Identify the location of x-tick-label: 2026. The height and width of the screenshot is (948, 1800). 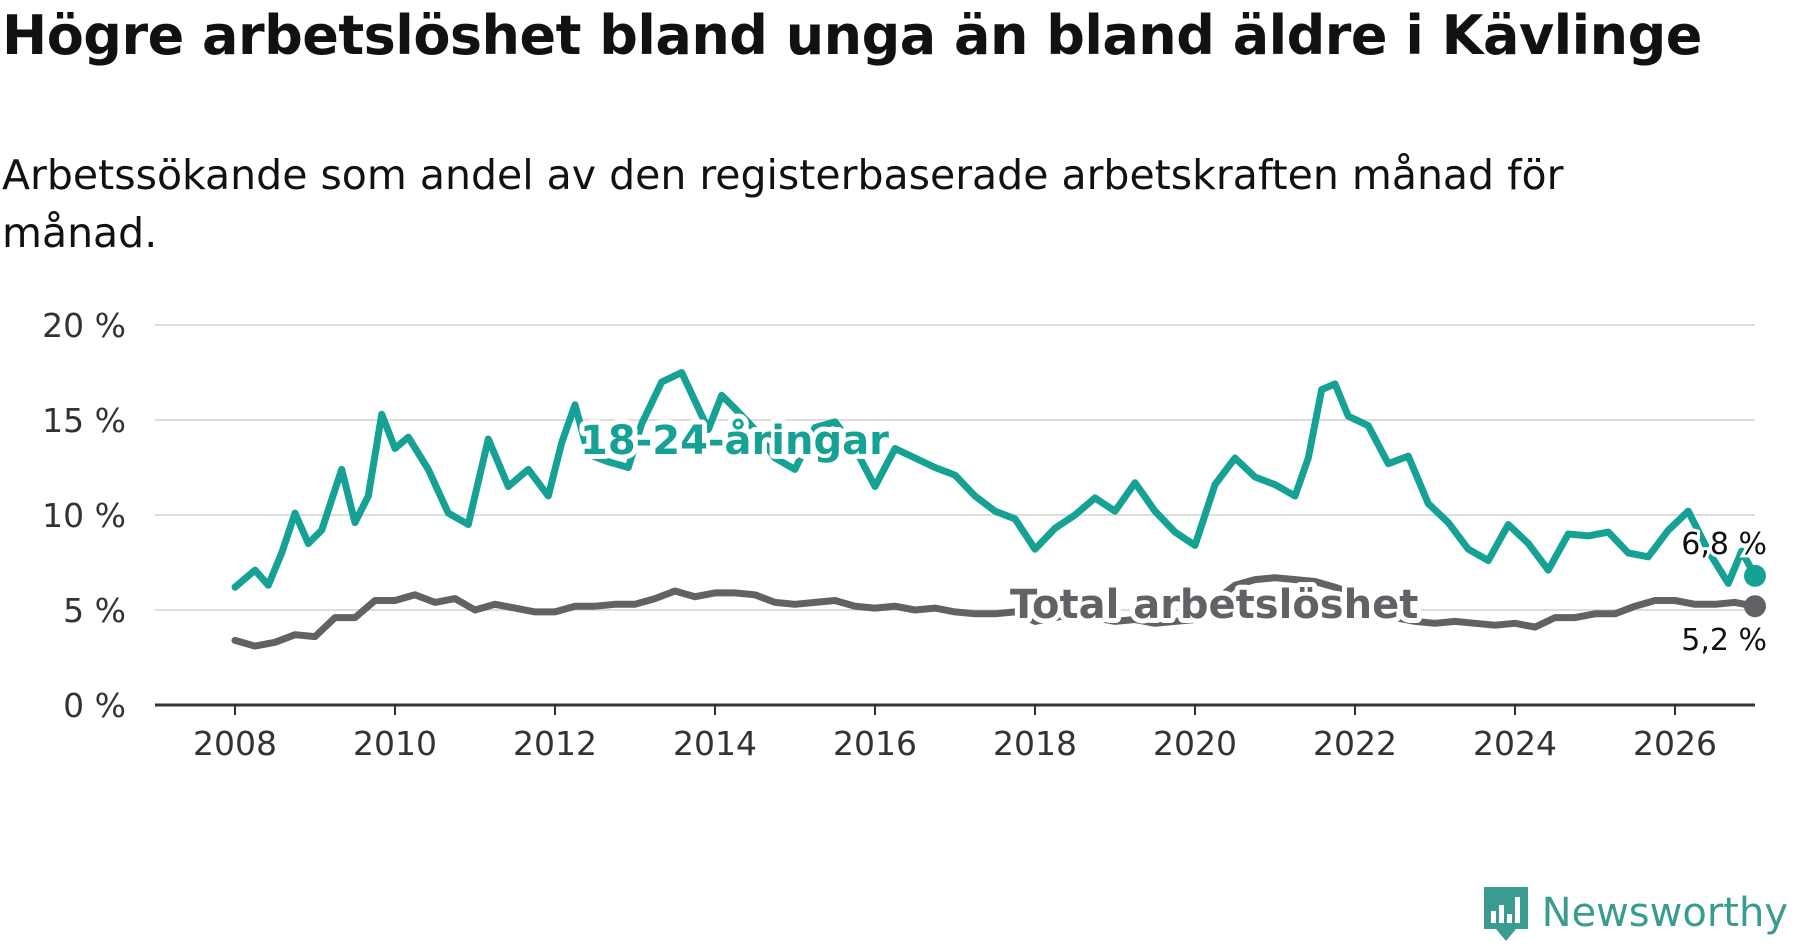
(1675, 743).